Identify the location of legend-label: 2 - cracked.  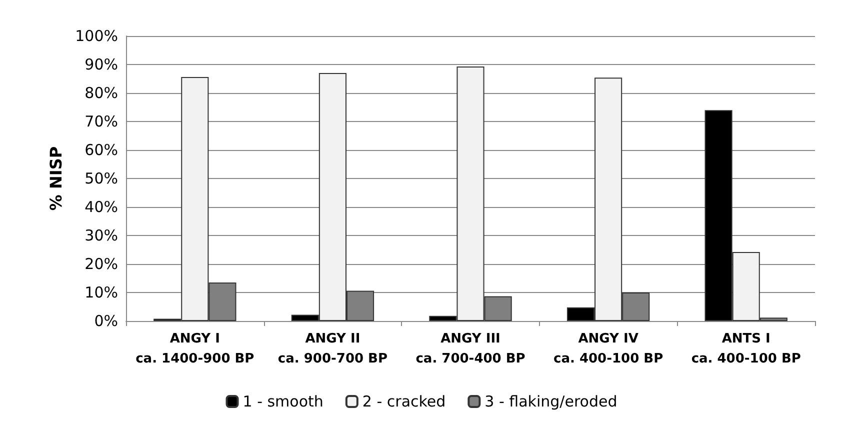
(404, 401).